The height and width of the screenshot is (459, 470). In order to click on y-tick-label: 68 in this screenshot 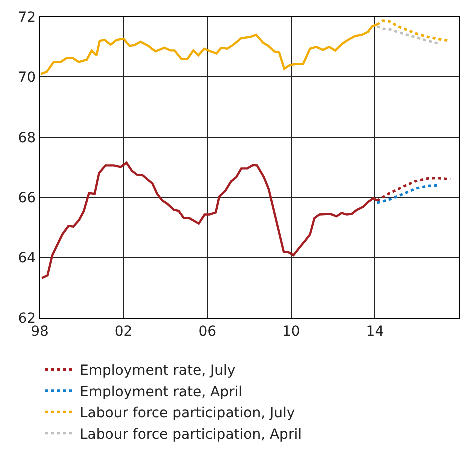, I will do `click(27, 138)`.